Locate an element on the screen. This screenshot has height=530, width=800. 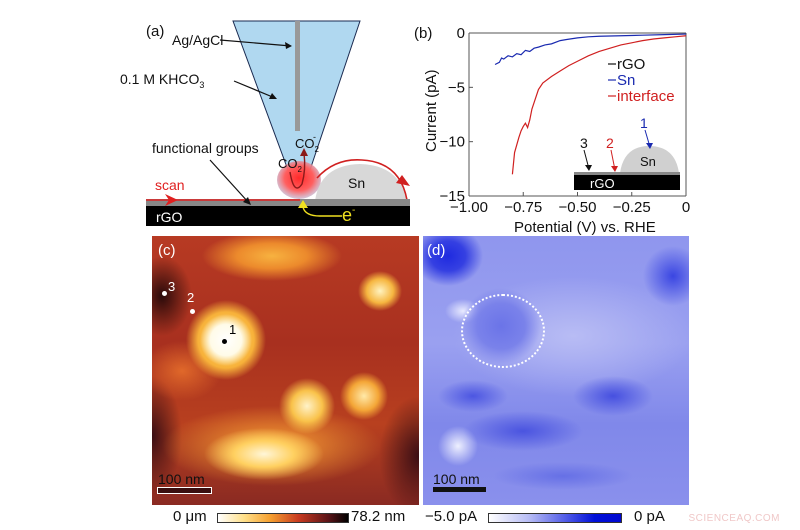
axis-ticks: −1.00 −0.75 −0.50 −0.25 0 0 −5 −10 −15 is located at coordinates (565, 120).